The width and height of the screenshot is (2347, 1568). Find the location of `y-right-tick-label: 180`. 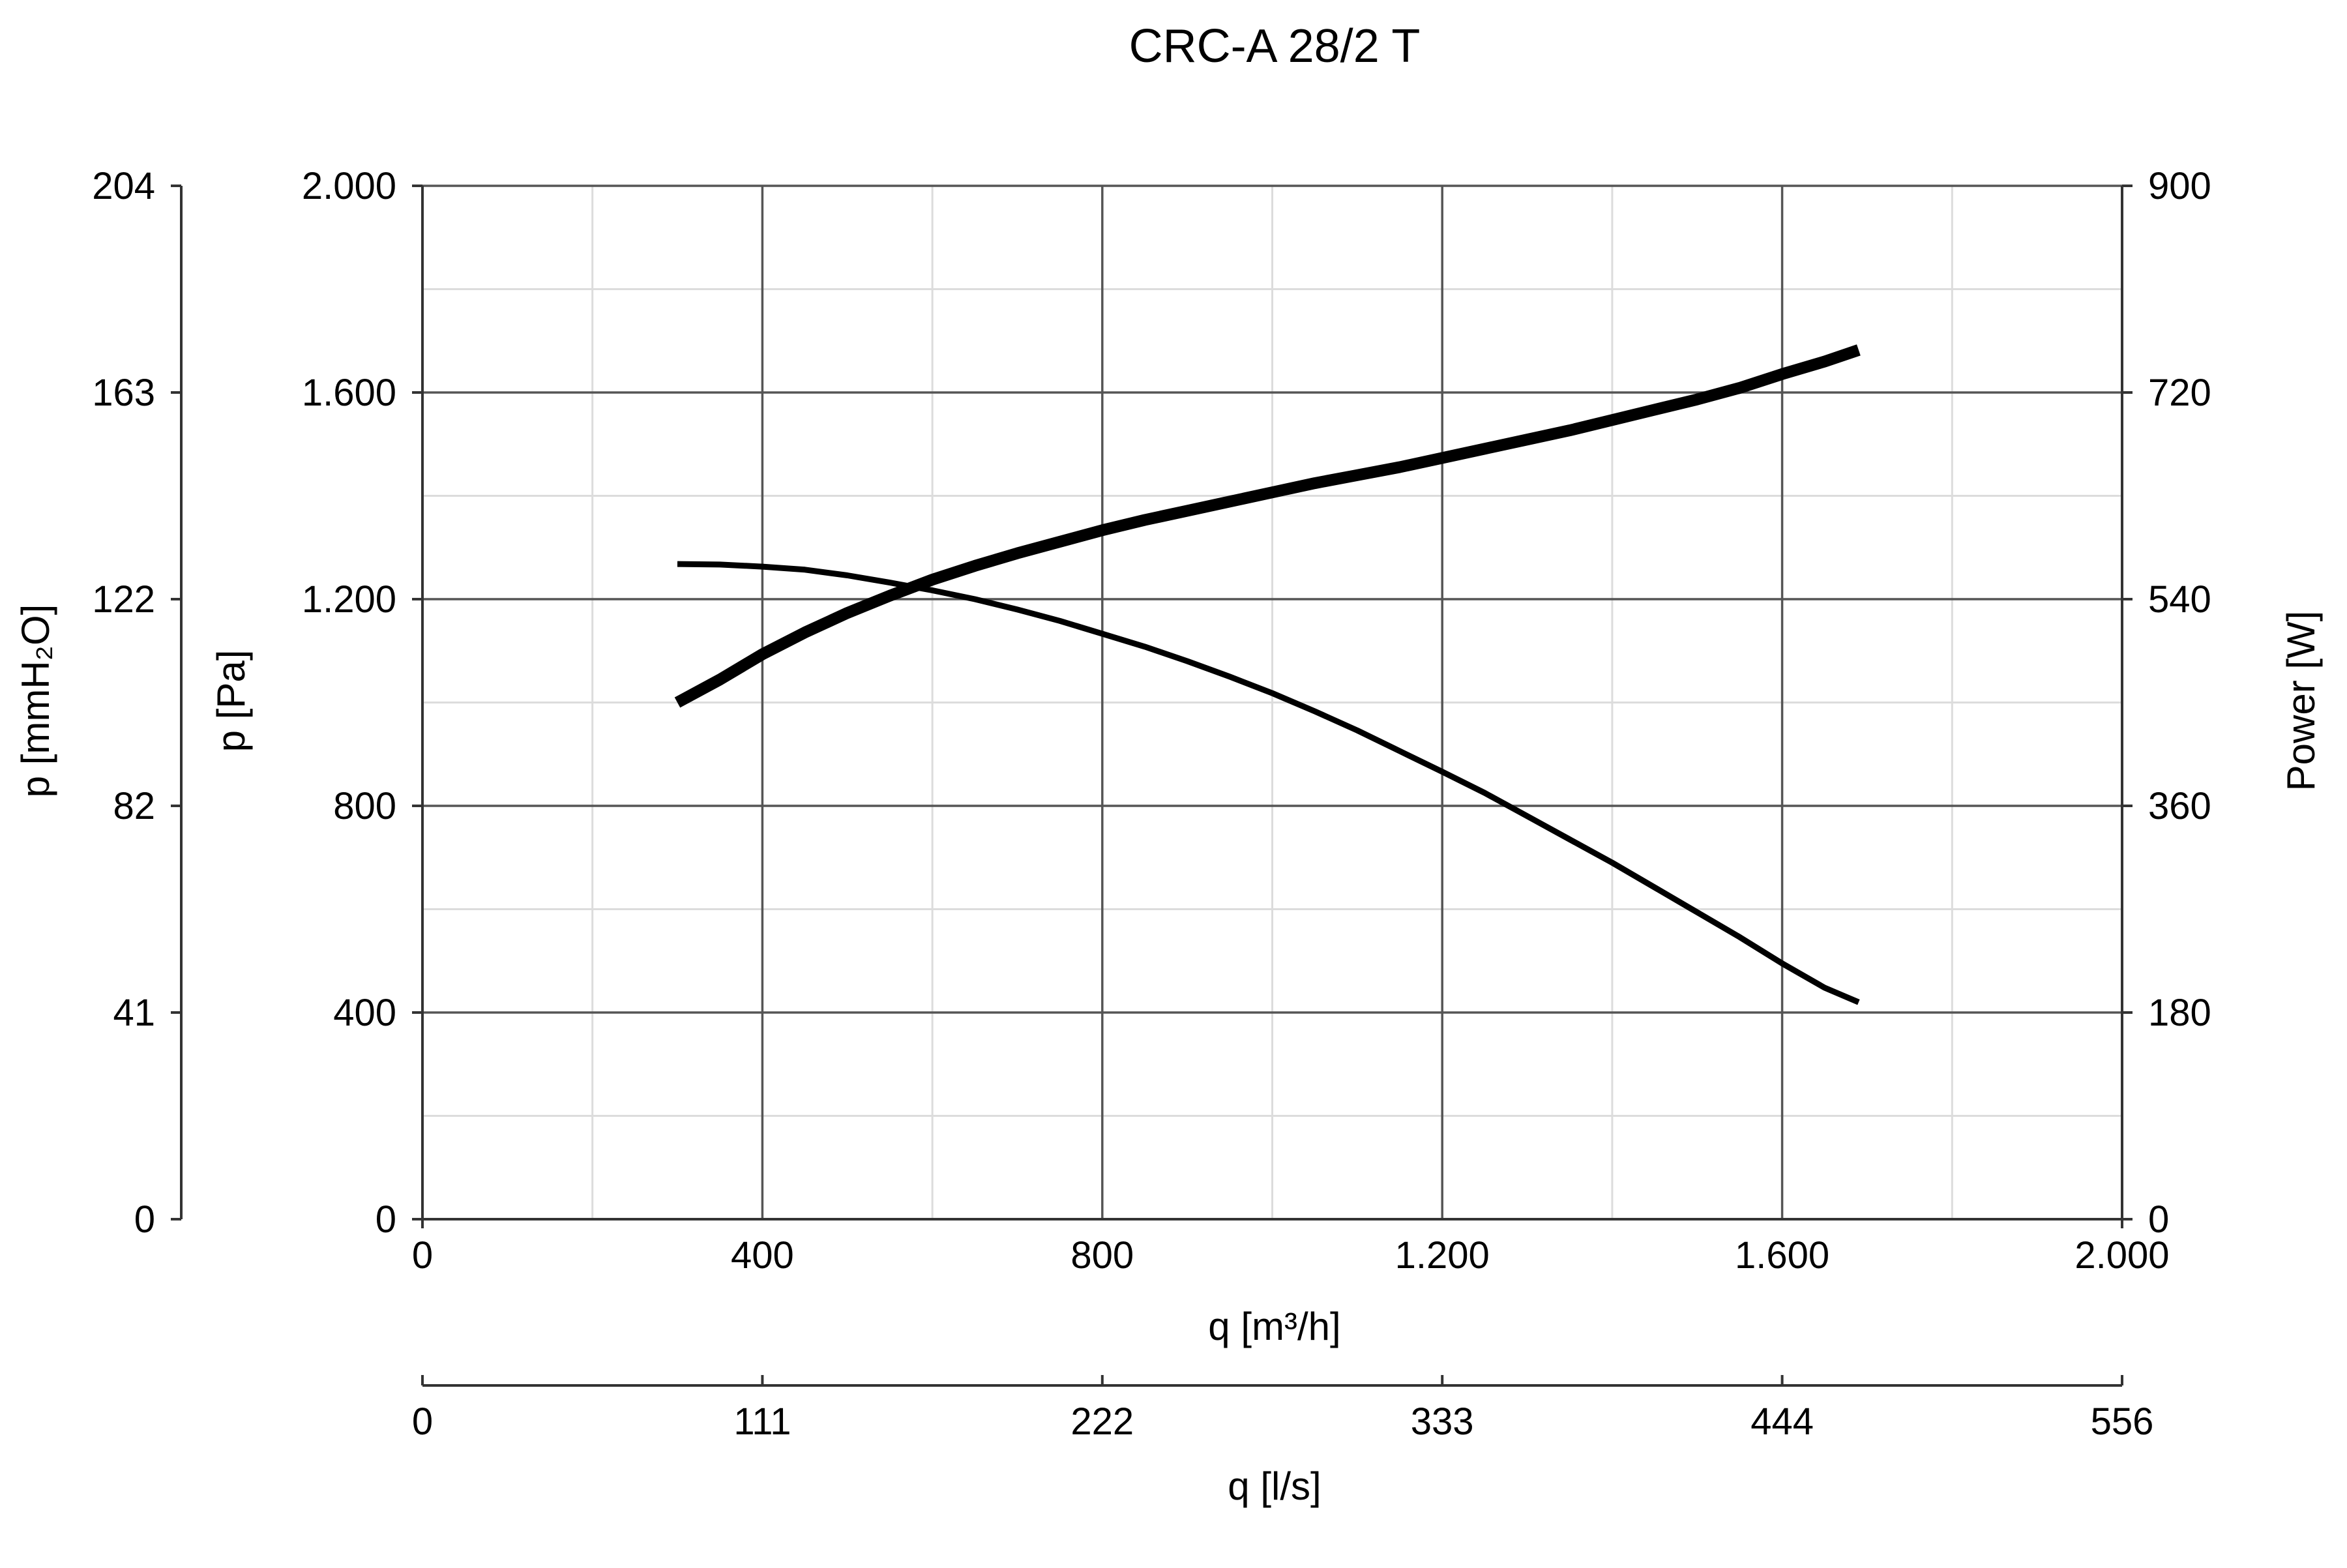

y-right-tick-label: 180 is located at coordinates (2179, 1013).